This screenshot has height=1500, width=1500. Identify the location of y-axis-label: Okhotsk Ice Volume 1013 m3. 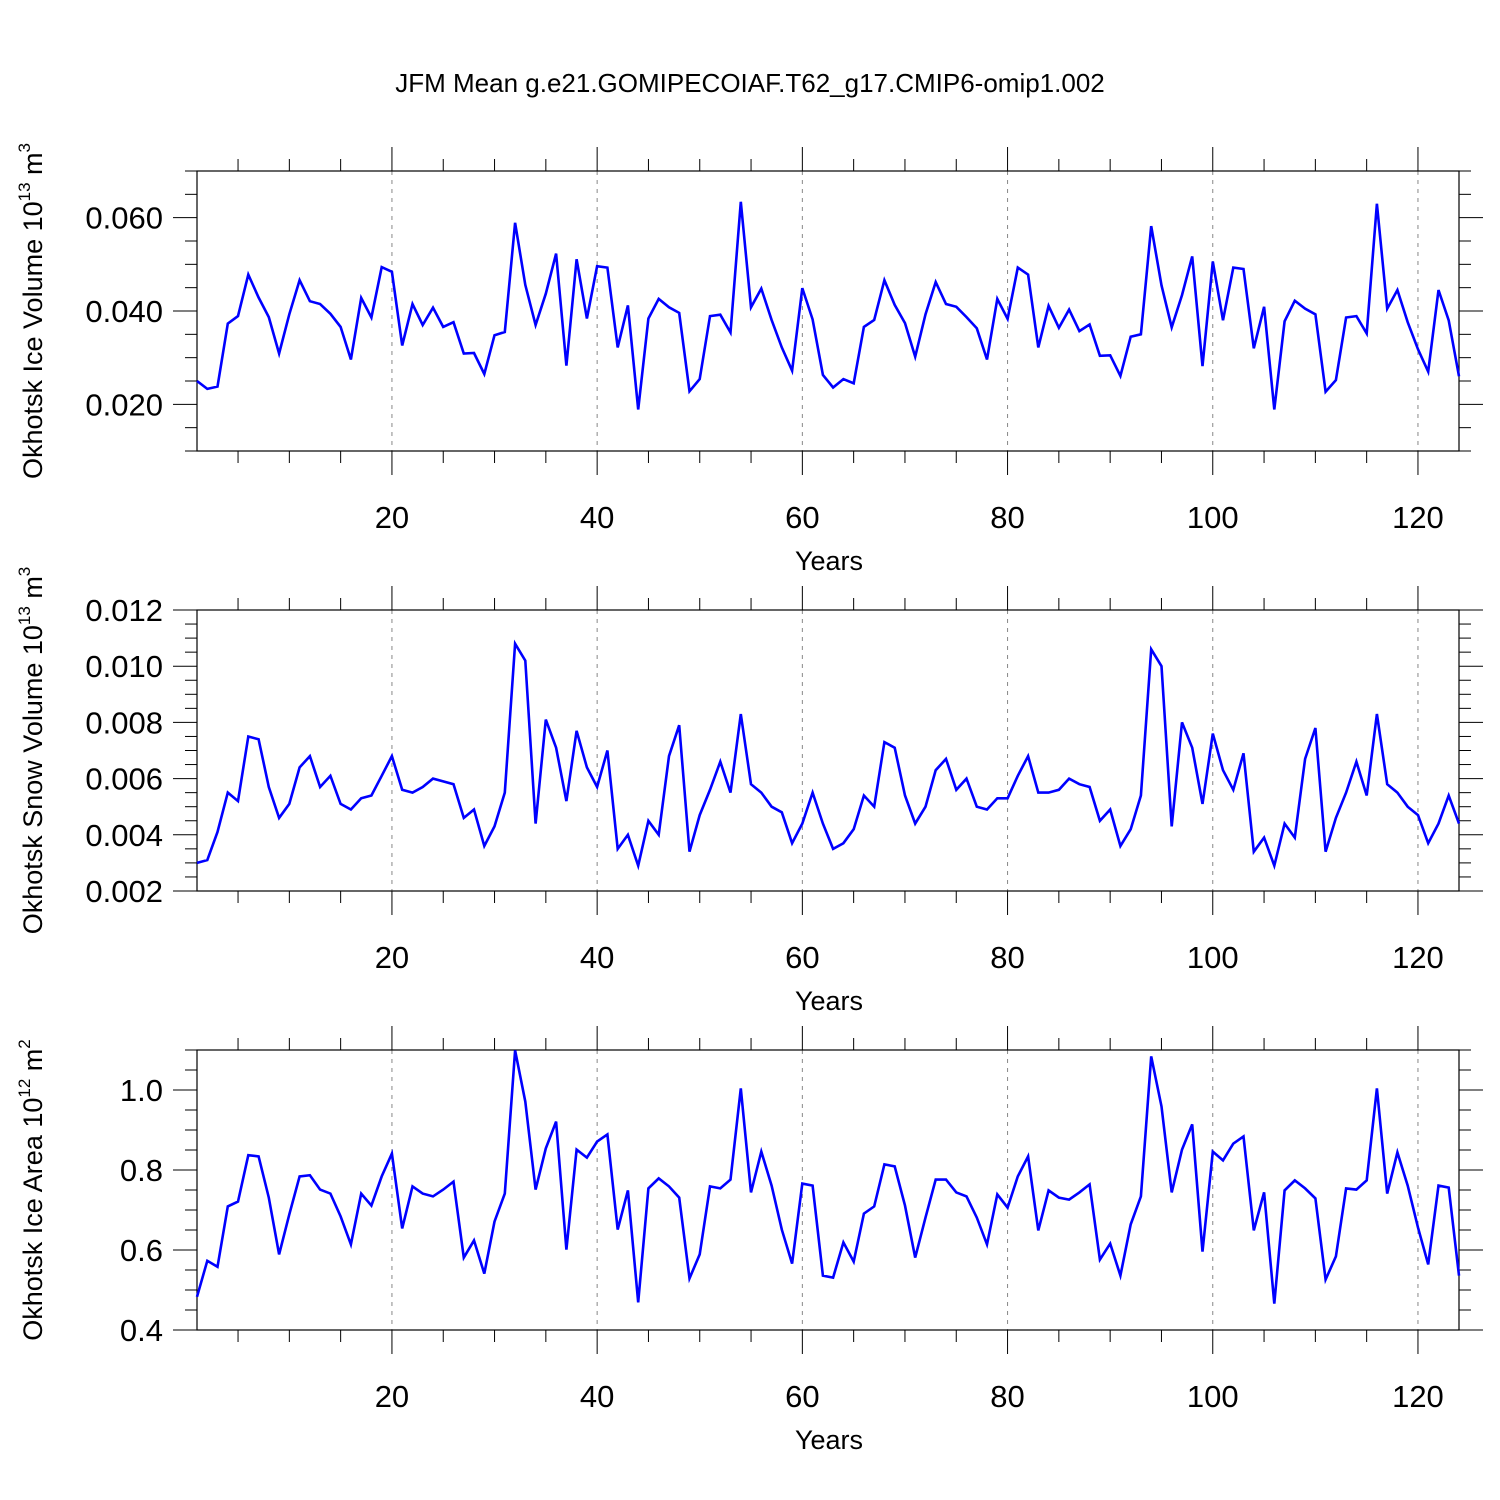
(31, 311).